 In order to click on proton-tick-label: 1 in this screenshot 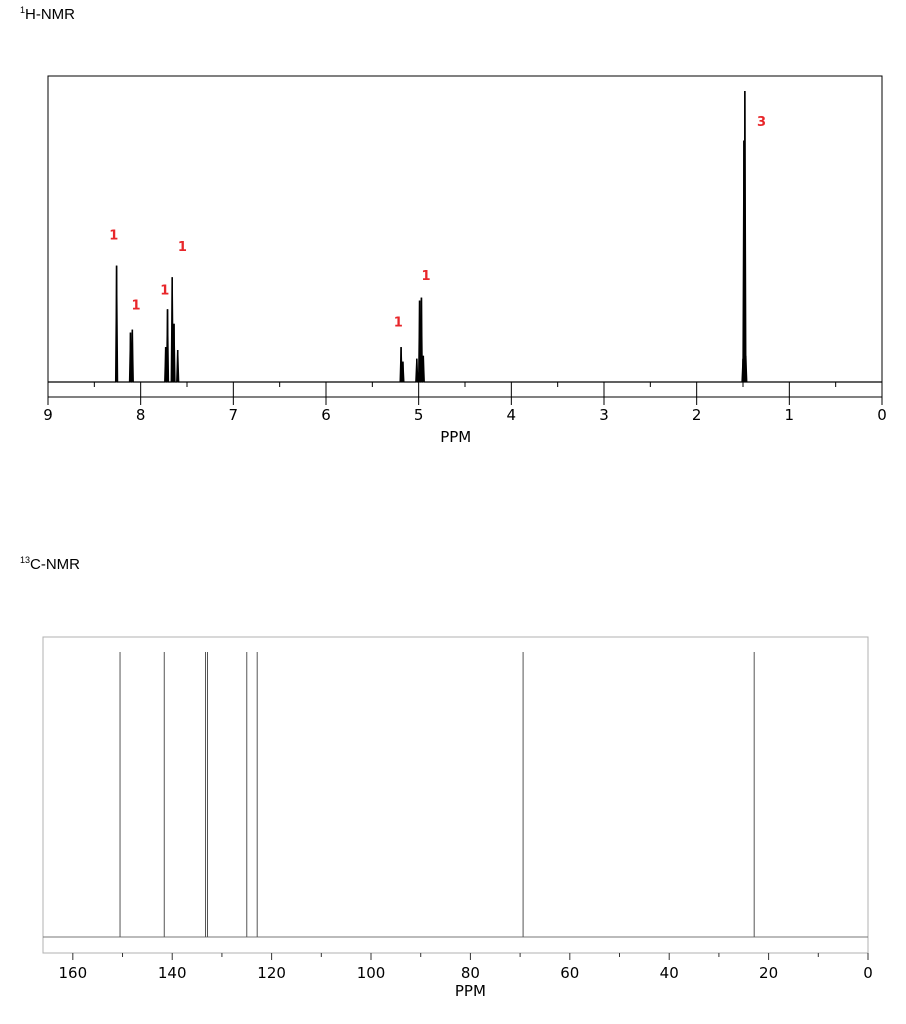, I will do `click(790, 415)`.